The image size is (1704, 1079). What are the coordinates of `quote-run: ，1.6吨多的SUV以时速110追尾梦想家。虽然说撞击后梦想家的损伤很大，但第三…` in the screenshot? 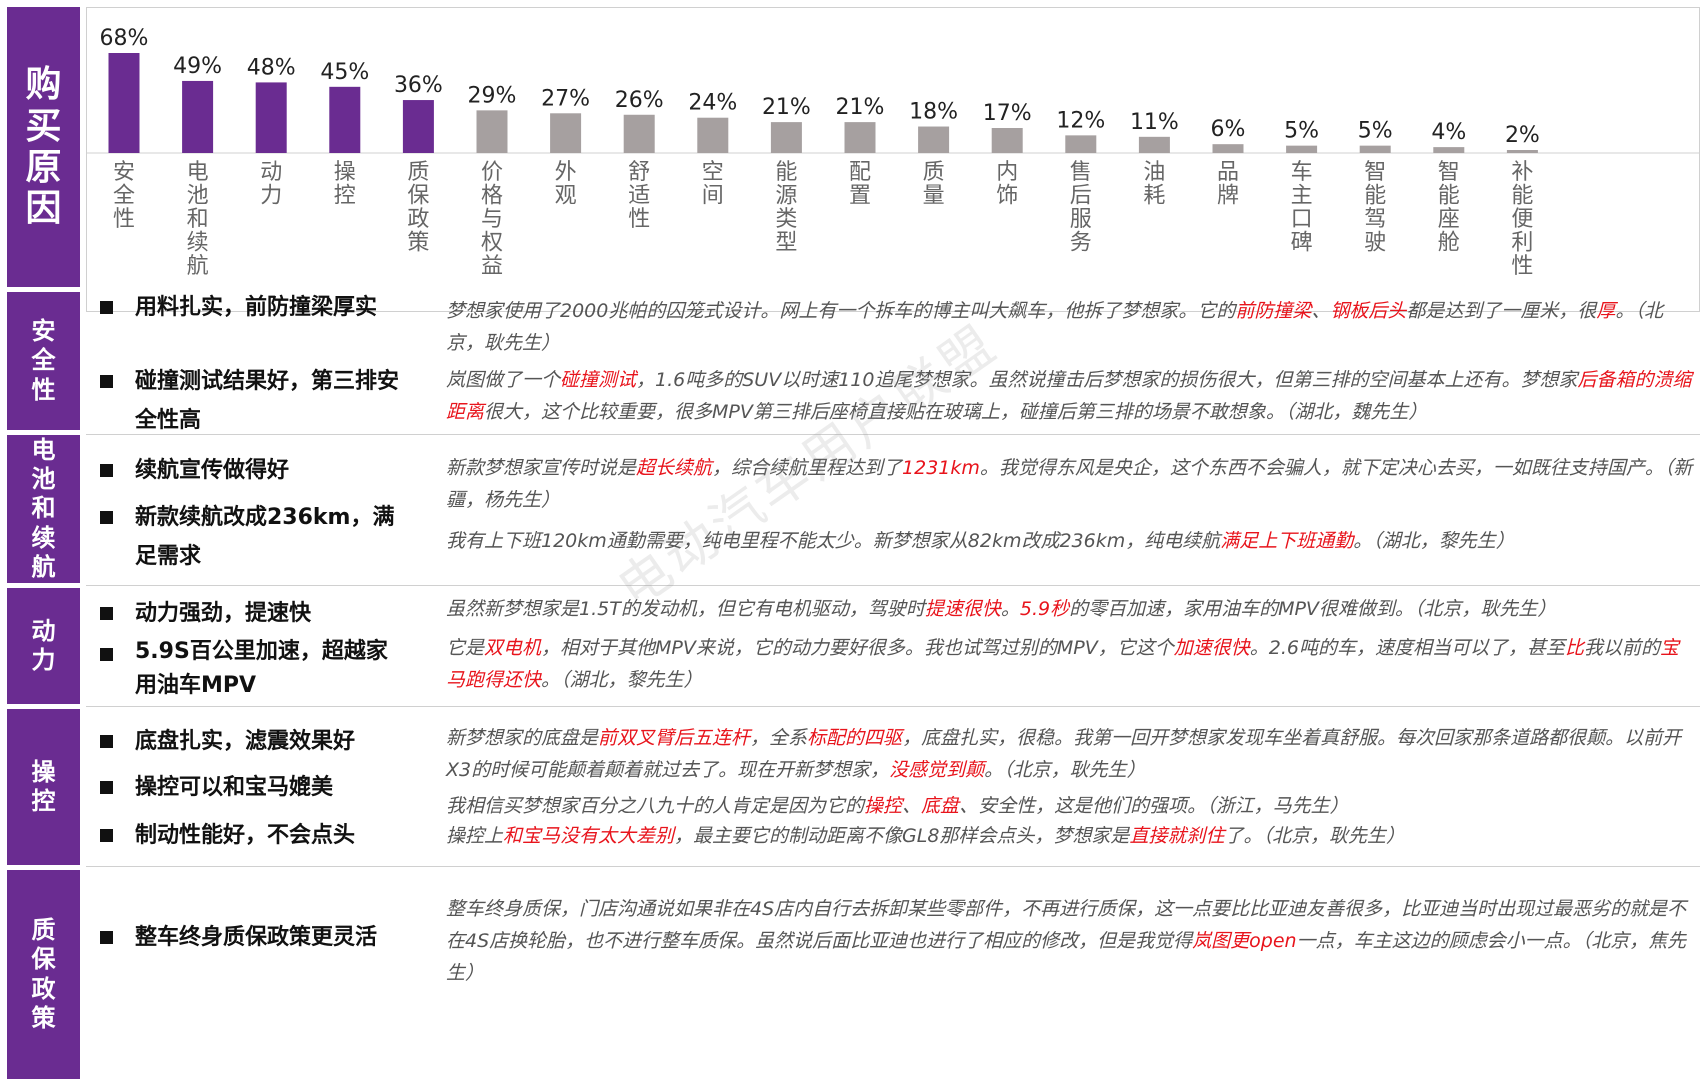 It's located at (1107, 380).